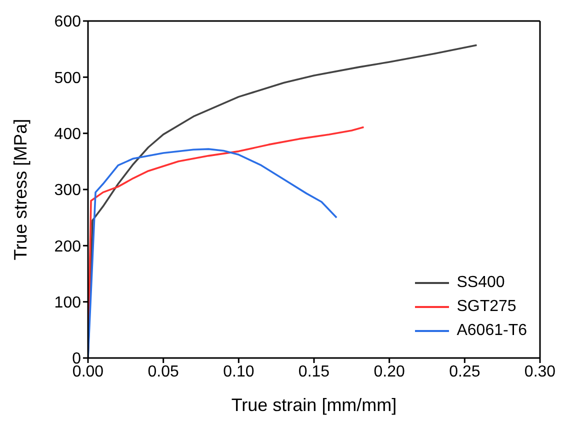 The width and height of the screenshot is (575, 433). I want to click on y-tick-label: 100, so click(68, 303).